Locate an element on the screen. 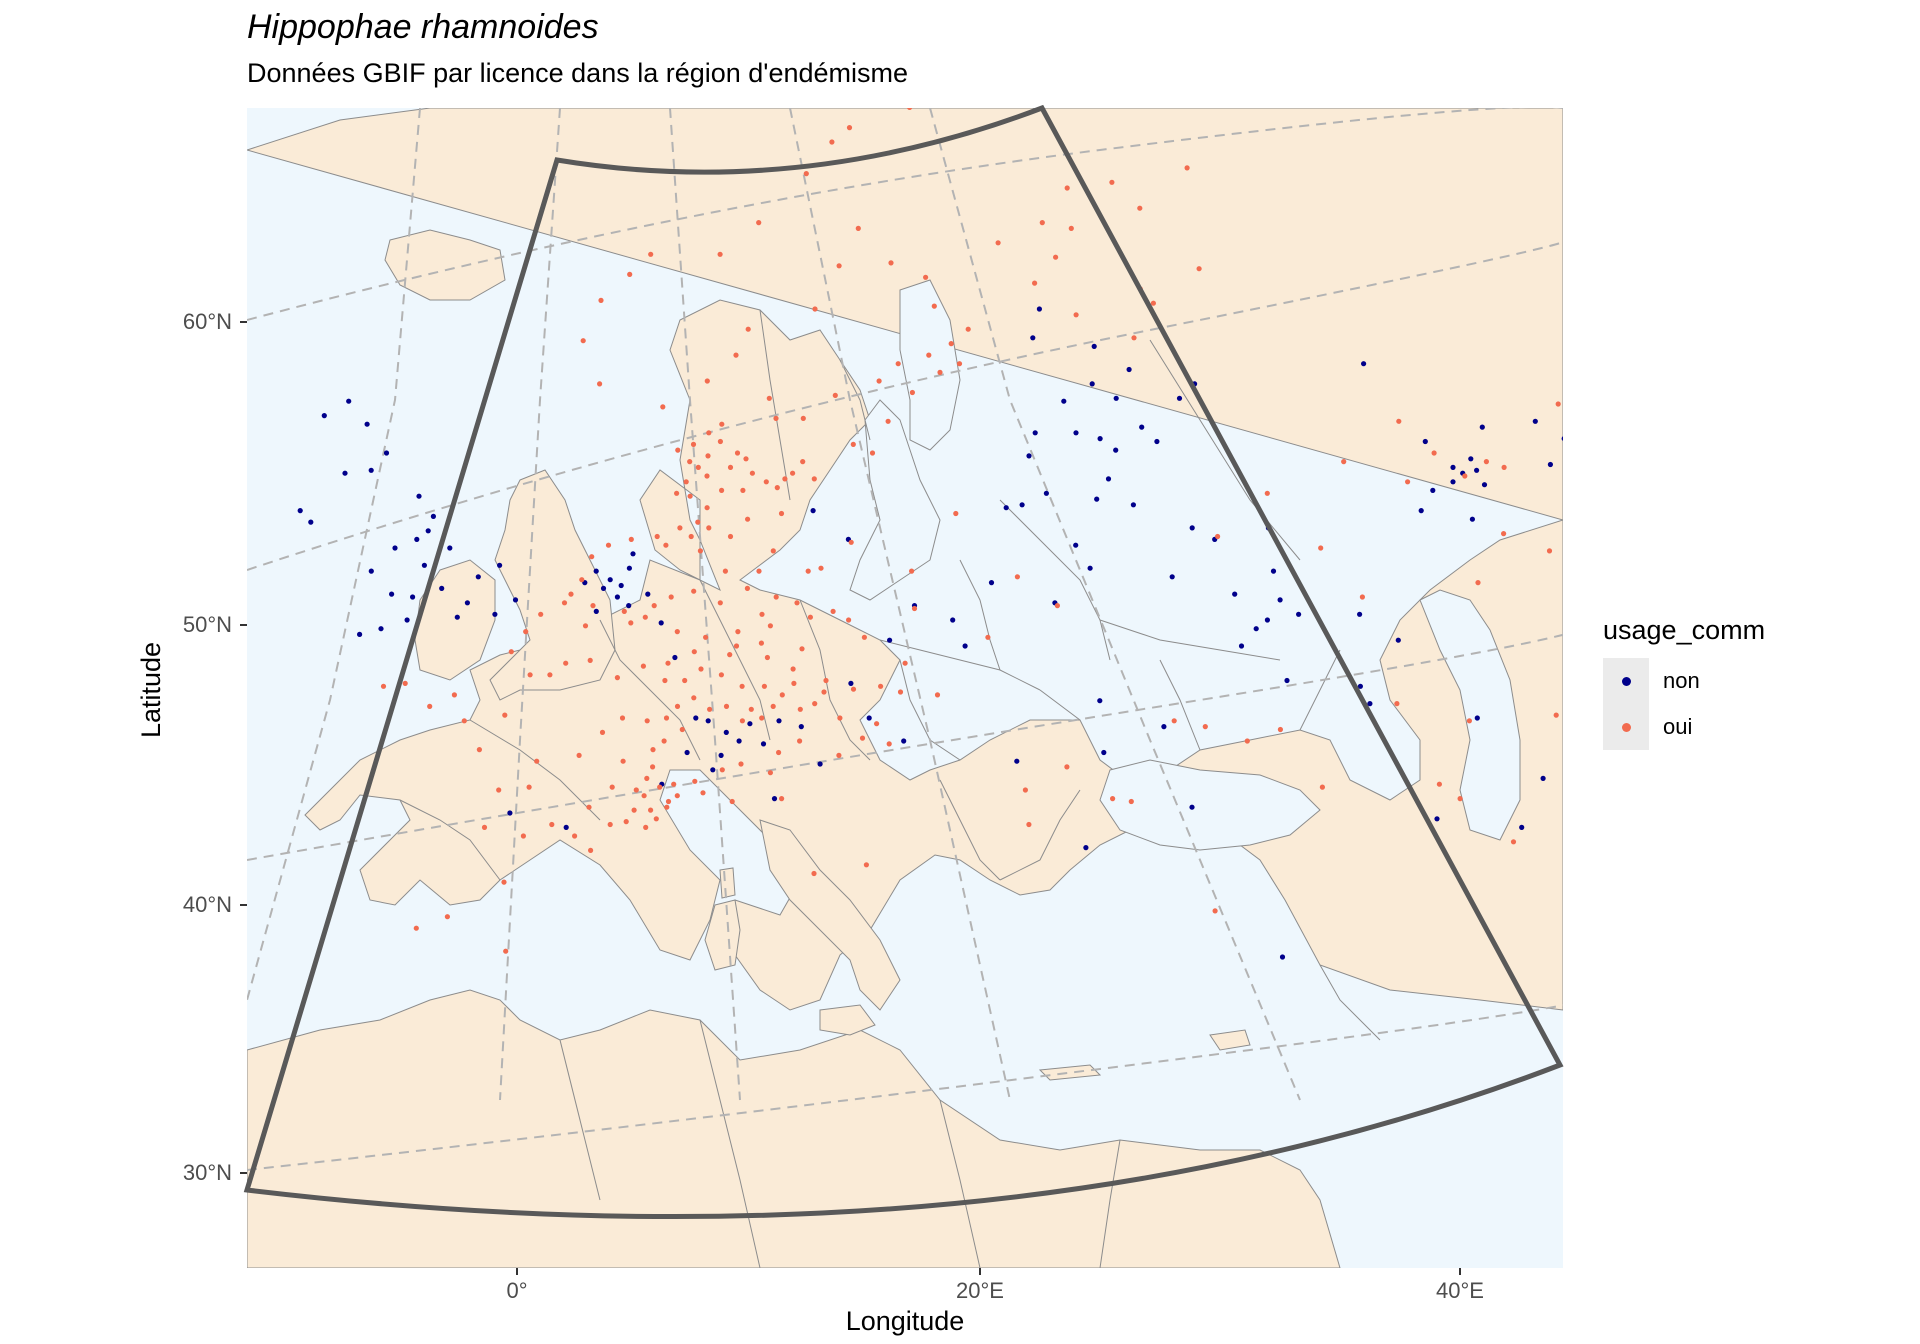 This screenshot has width=1920, height=1344. legend-item-non: non is located at coordinates (1684, 681).